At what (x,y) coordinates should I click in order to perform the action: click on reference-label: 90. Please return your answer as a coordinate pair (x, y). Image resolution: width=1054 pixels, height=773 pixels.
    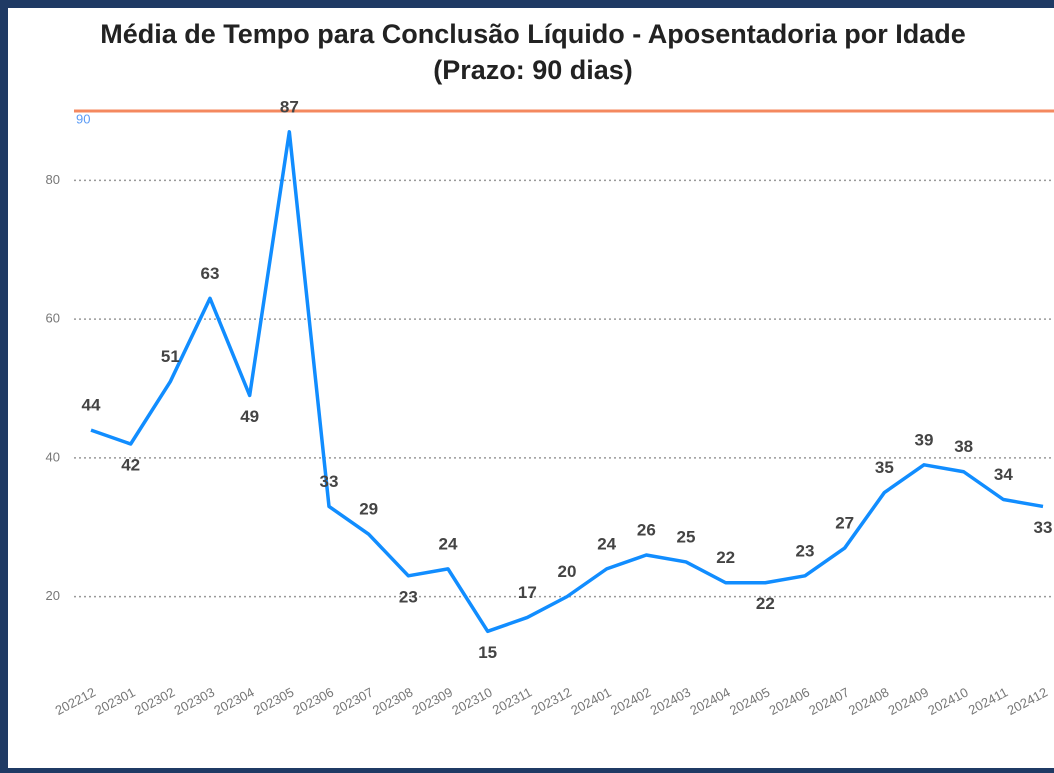
    Looking at the image, I should click on (83, 118).